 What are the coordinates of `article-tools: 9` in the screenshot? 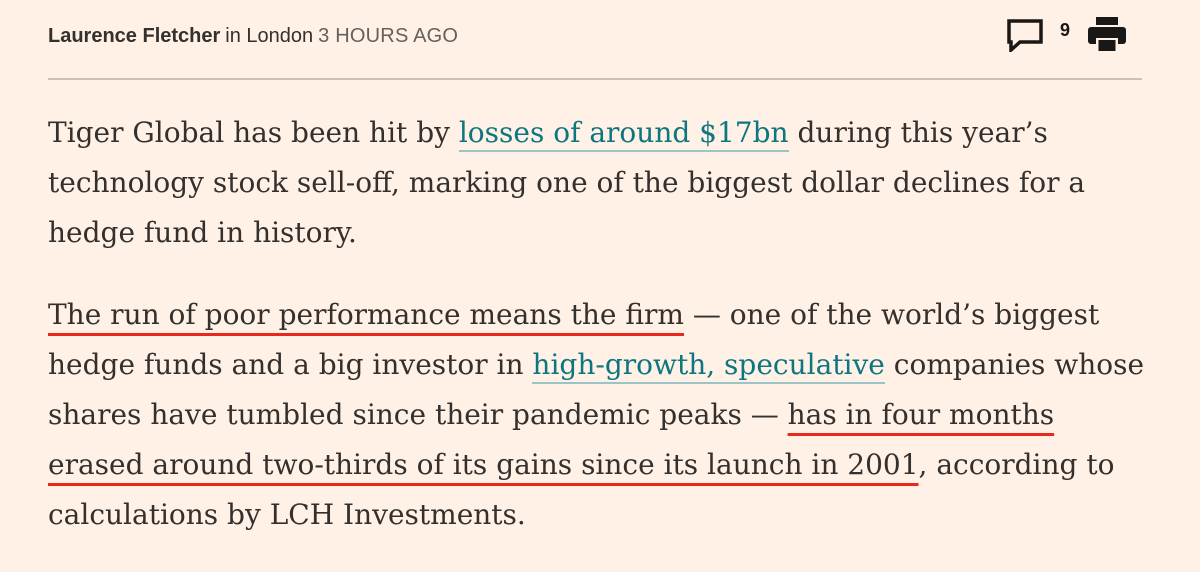 It's located at (1071, 34).